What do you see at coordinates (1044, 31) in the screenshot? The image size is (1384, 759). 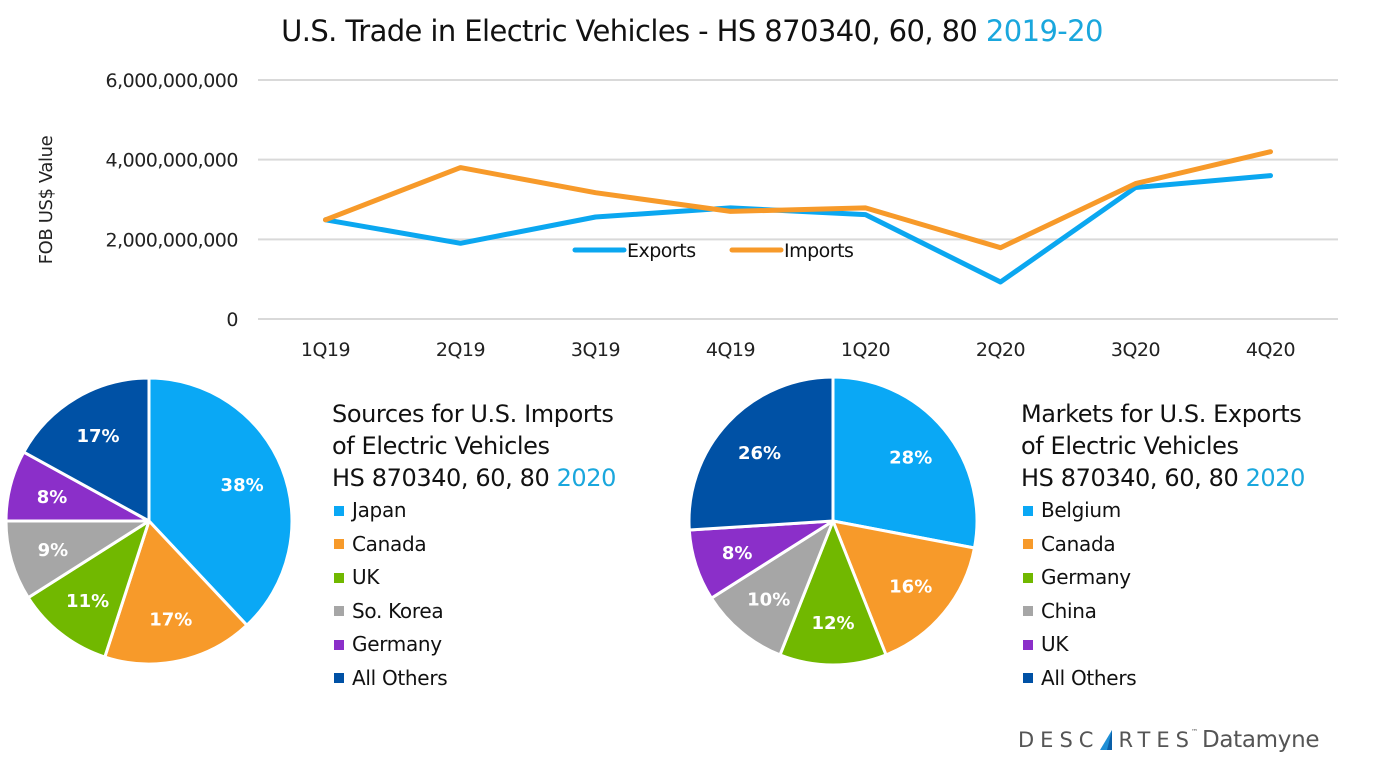 I see `chart-title-years: 2019-20` at bounding box center [1044, 31].